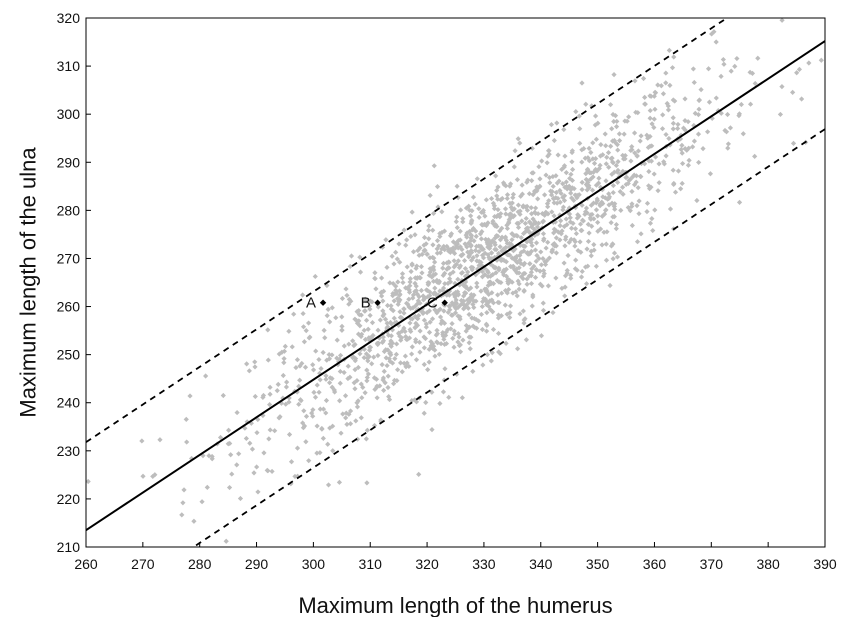  I want to click on x-tick-label: 270, so click(143, 564).